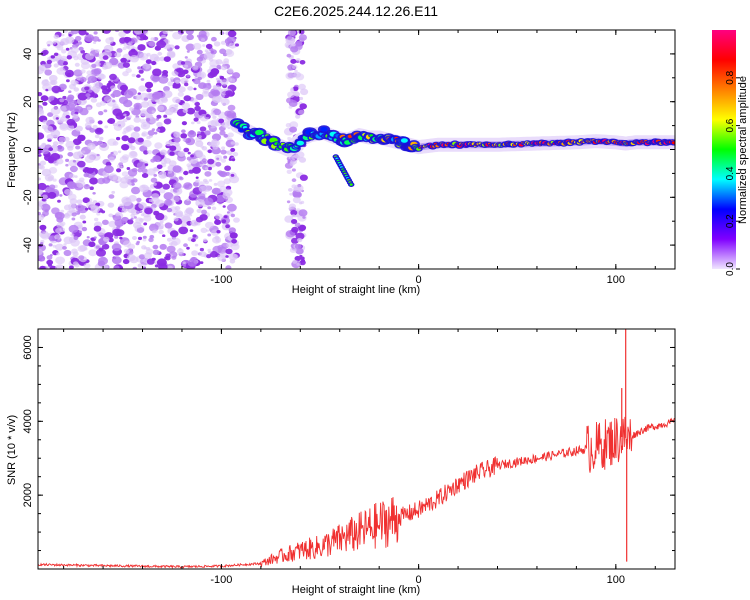 Image resolution: width=750 pixels, height=600 pixels. What do you see at coordinates (28, 347) in the screenshot?
I see `snr-ytick-label: 6000` at bounding box center [28, 347].